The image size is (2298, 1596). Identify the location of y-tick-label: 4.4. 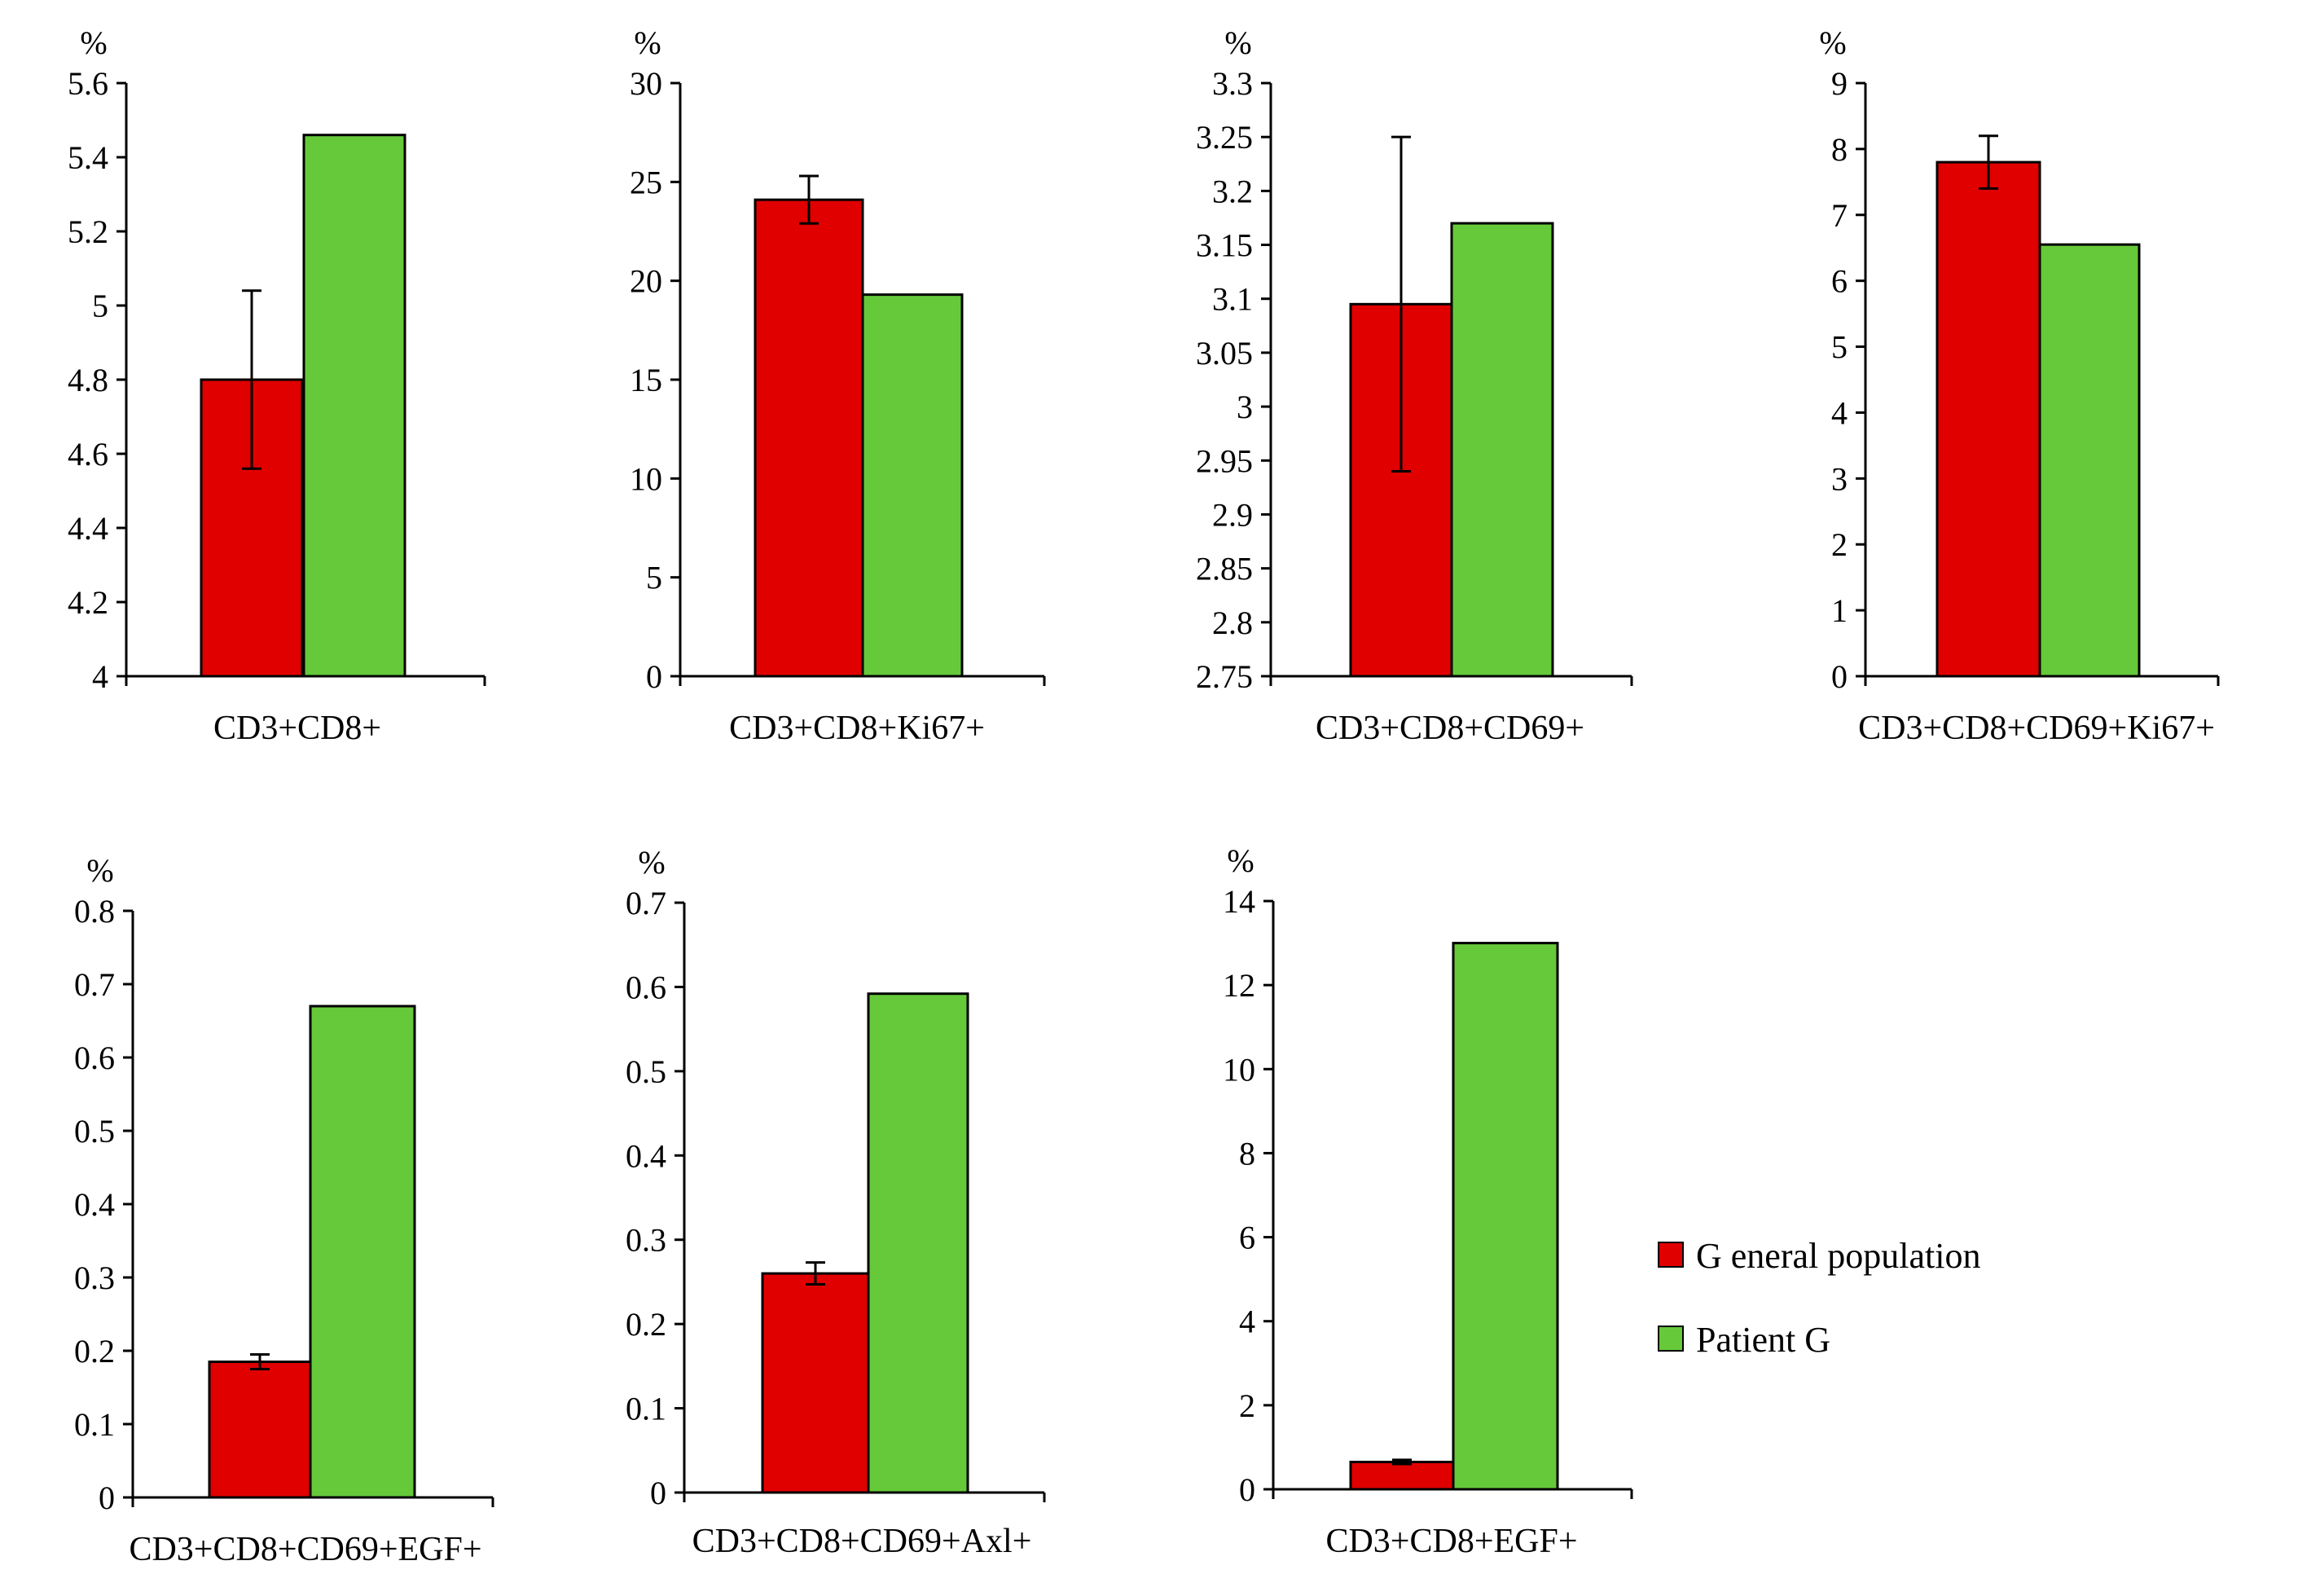
(88, 528).